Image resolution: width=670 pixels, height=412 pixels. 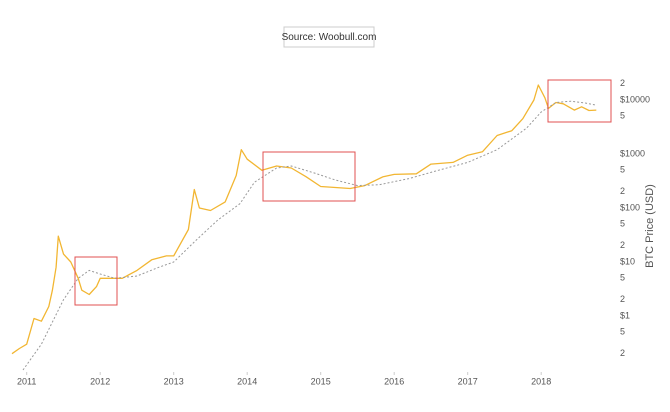 I want to click on y-tick-label: $10, so click(x=627, y=261).